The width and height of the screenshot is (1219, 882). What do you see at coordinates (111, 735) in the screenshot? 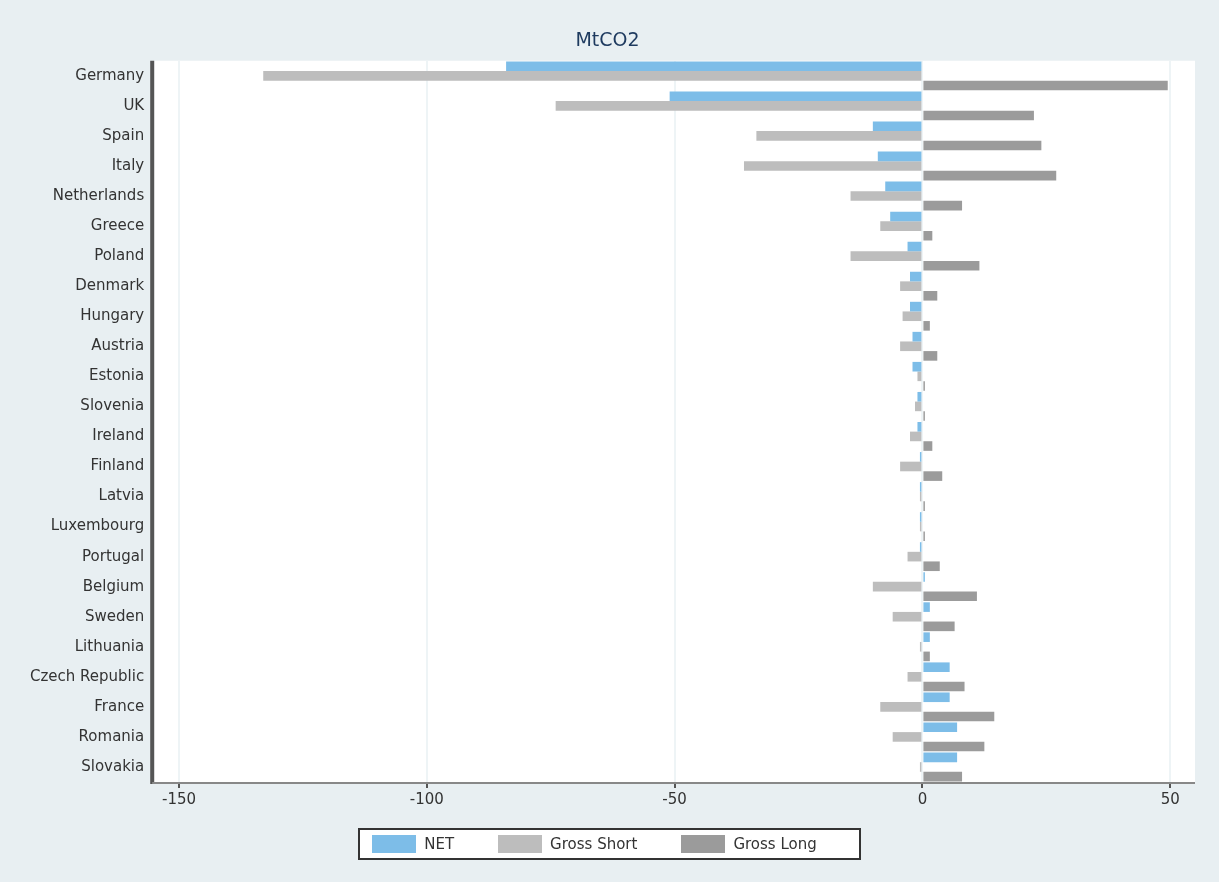
I see `y-tick-label: Romania` at bounding box center [111, 735].